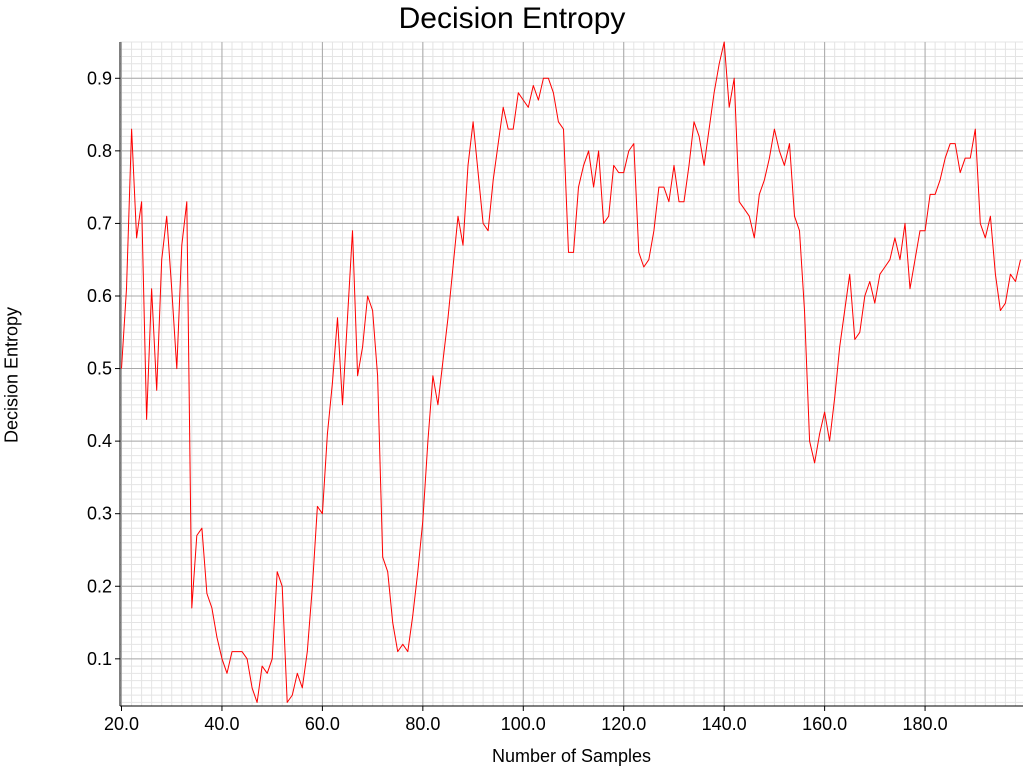 The width and height of the screenshot is (1024, 768). Describe the element at coordinates (121, 724) in the screenshot. I see `x-tick-label: 20.0` at that location.